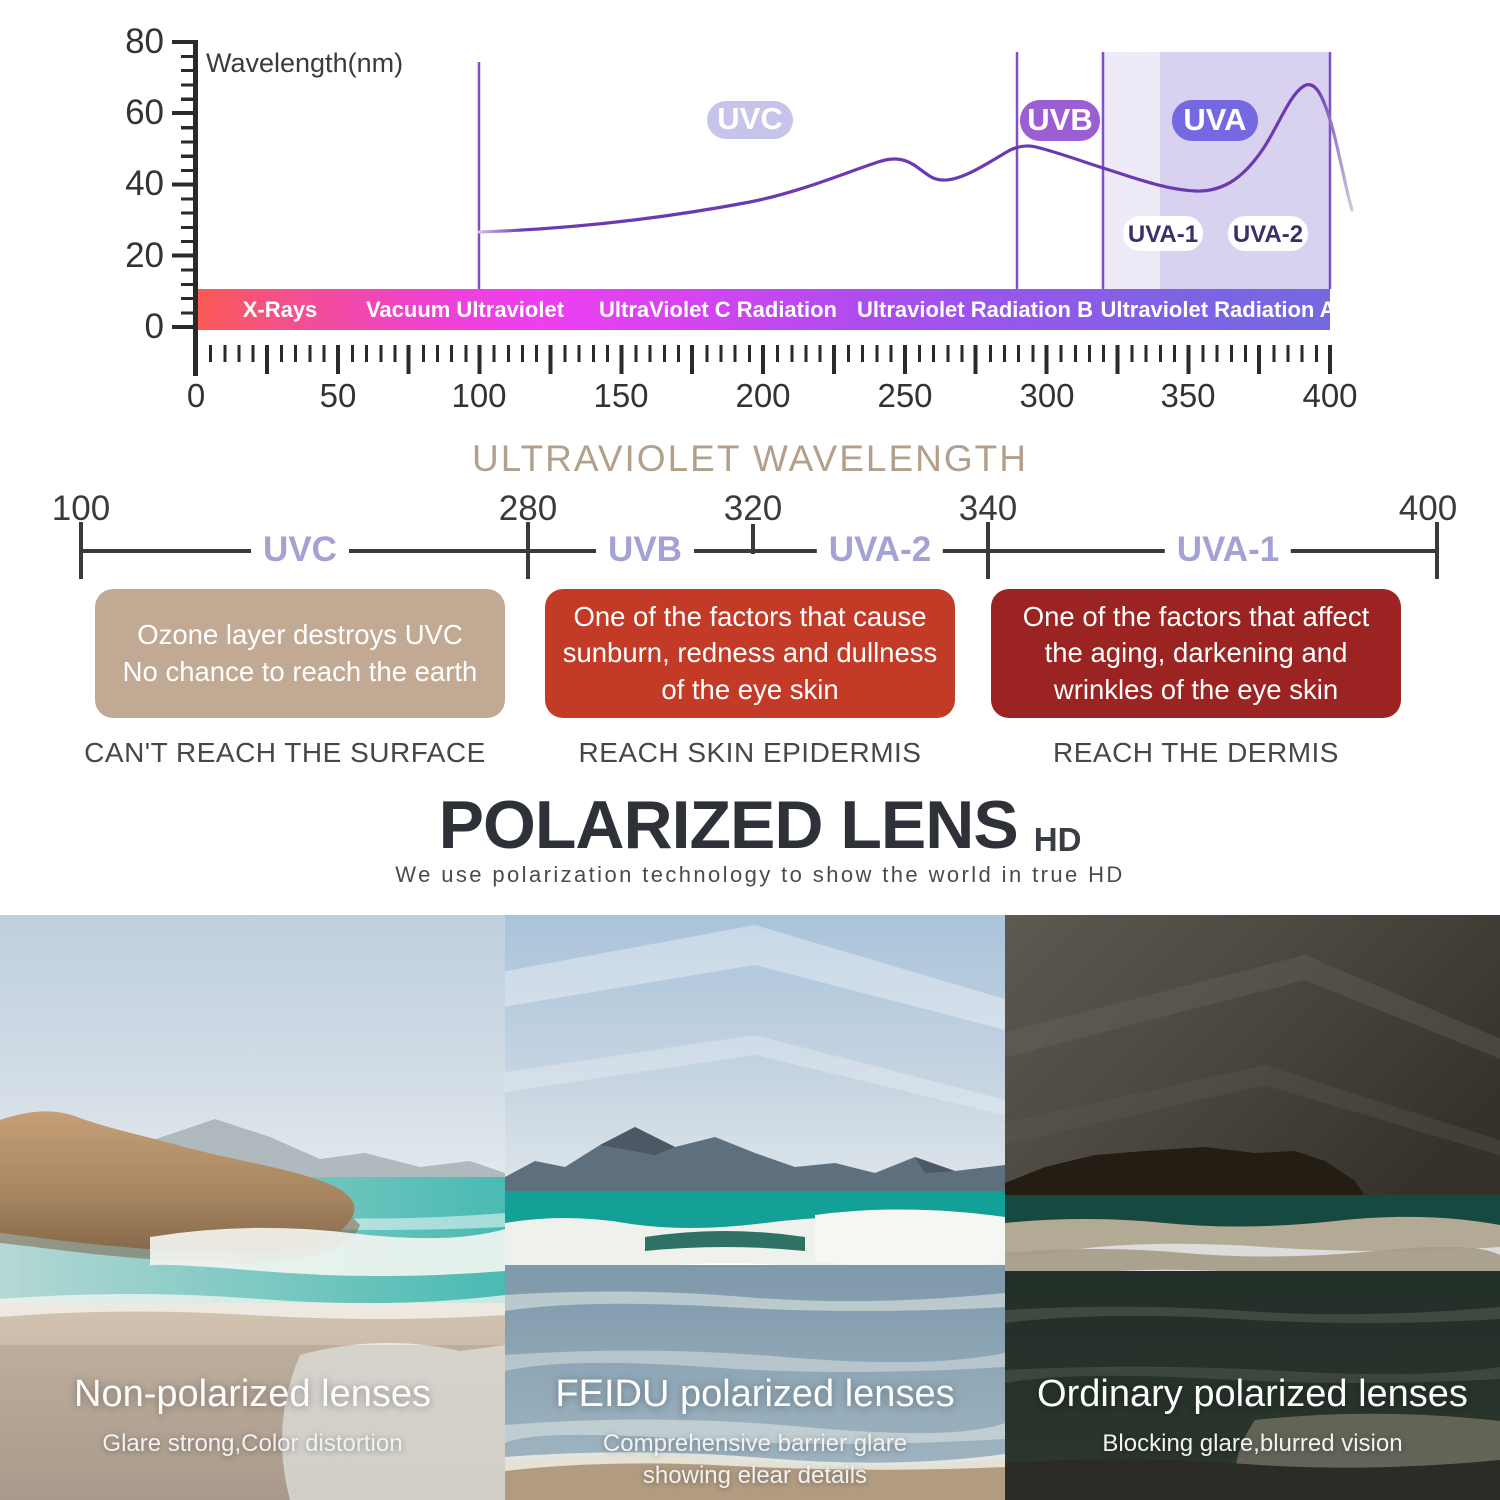  Describe the element at coordinates (300, 635) in the screenshot. I see `info-box-line: Ozone layer destroys UVC` at that location.